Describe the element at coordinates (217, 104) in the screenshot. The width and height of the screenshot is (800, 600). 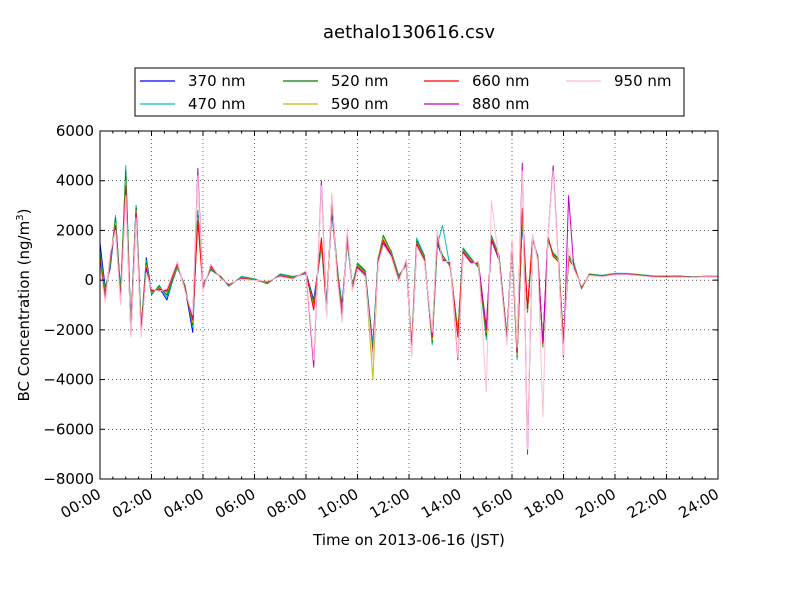
I see `legend-label: 470 nm` at that location.